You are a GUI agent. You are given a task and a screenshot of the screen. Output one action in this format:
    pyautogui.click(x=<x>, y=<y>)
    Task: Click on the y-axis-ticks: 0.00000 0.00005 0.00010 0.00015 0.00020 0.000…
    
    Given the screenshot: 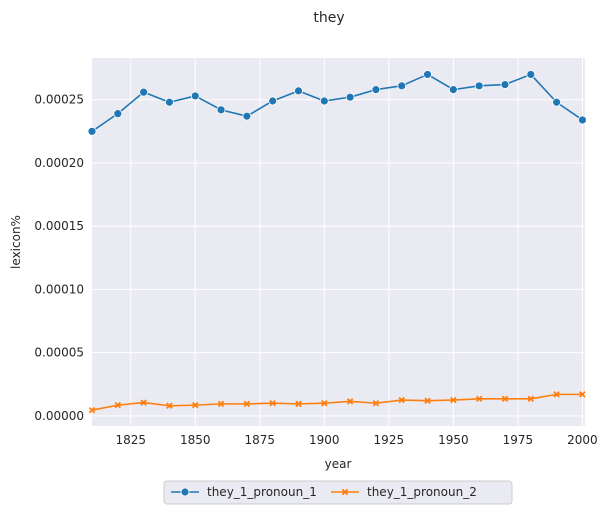 What is the action you would take?
    pyautogui.click(x=59, y=258)
    